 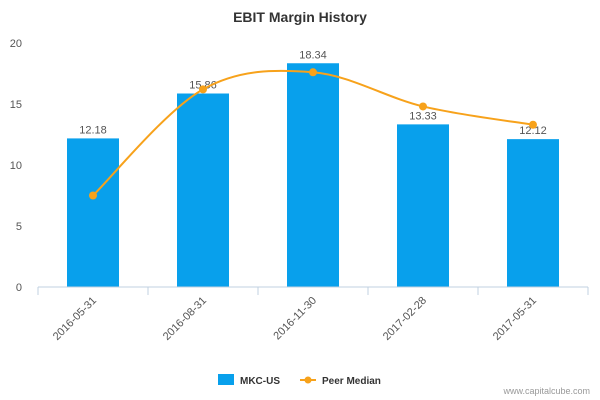 I want to click on legend: MKC-US Peer Median, so click(x=299, y=380).